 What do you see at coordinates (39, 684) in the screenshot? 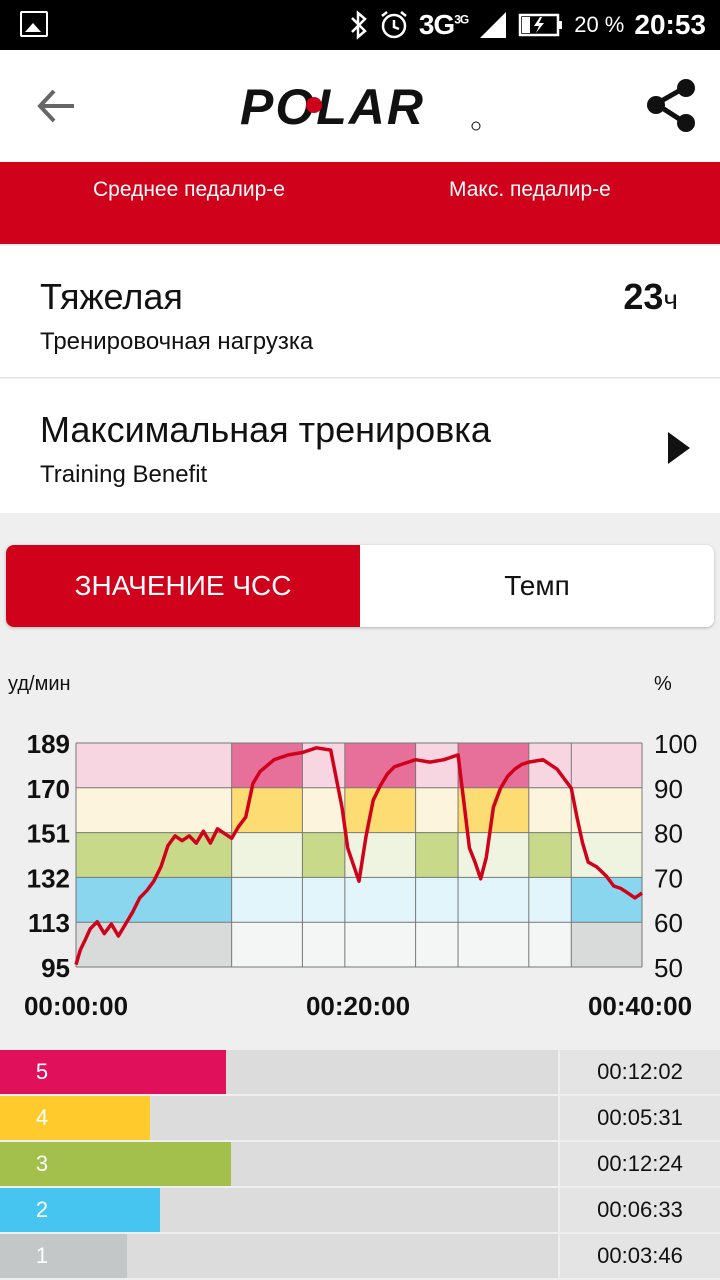
I see `y-axis-label: уд/мин` at bounding box center [39, 684].